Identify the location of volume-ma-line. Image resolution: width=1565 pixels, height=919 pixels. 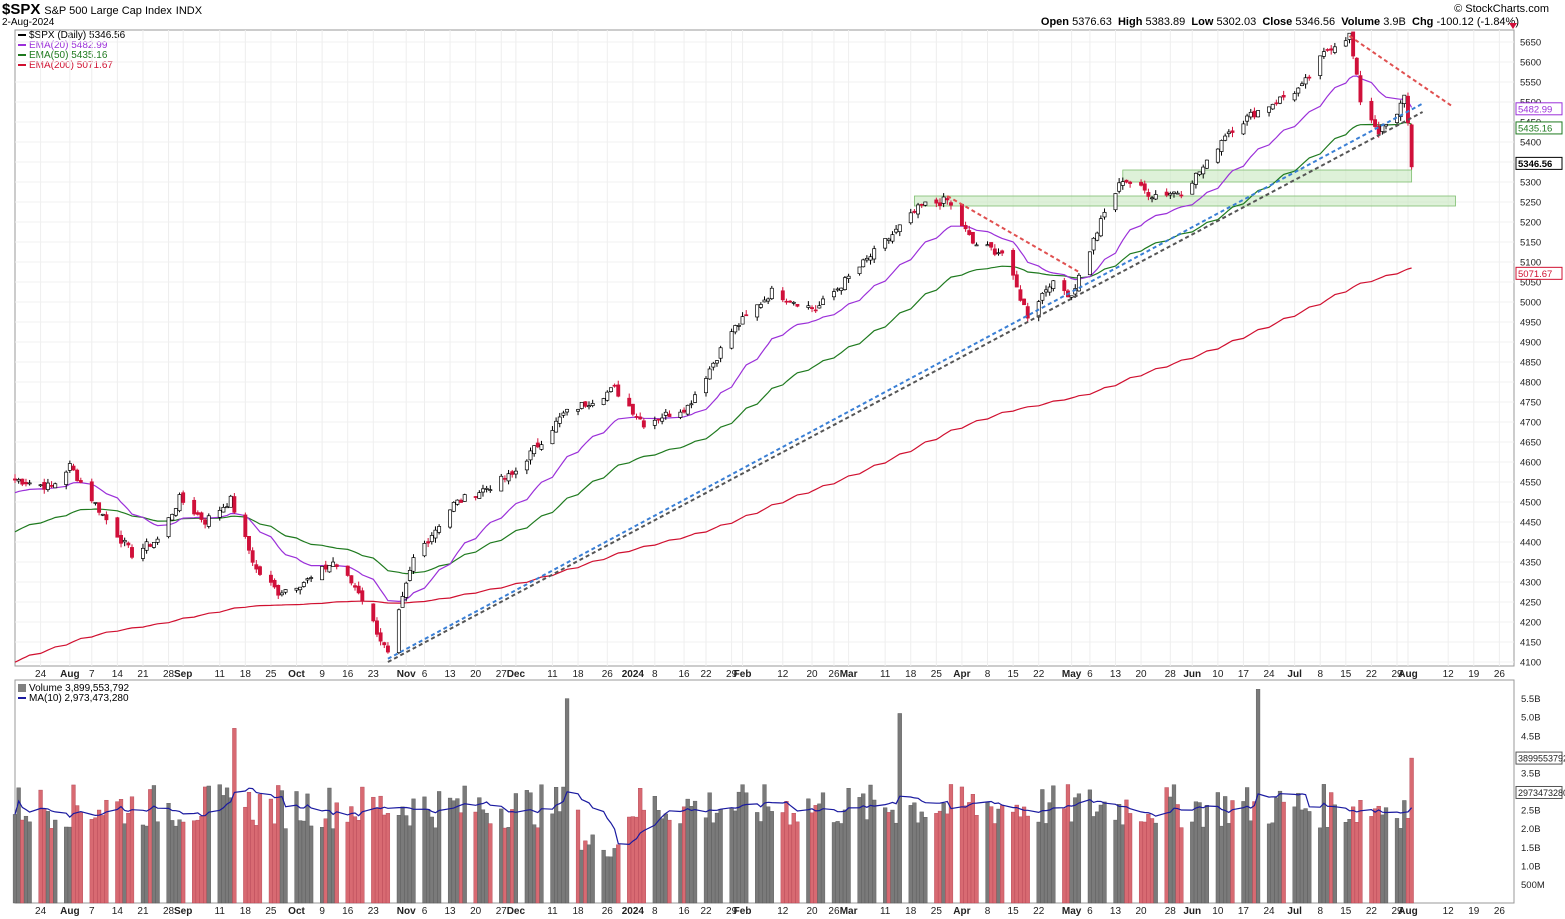
(713, 816).